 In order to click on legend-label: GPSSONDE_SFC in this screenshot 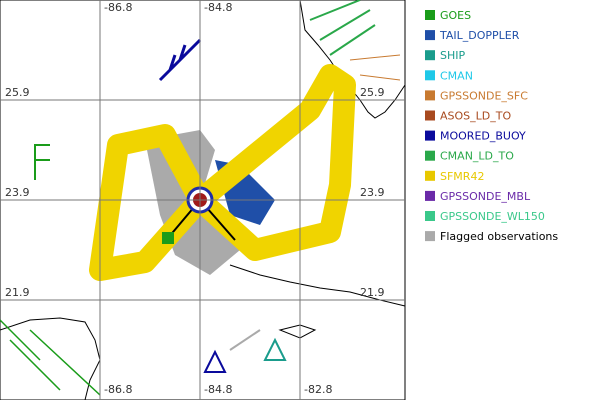, I will do `click(484, 95)`.